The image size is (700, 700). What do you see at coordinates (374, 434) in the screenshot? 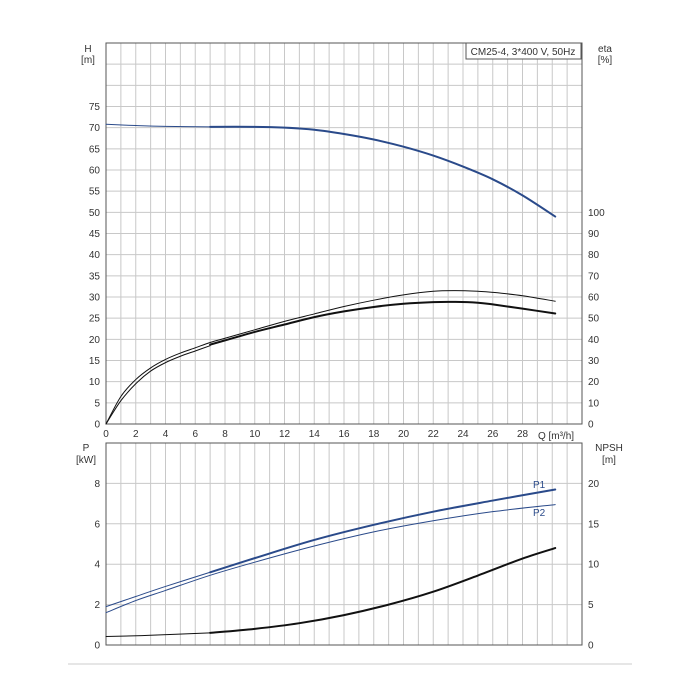
I see `x-tick-label: 18` at bounding box center [374, 434].